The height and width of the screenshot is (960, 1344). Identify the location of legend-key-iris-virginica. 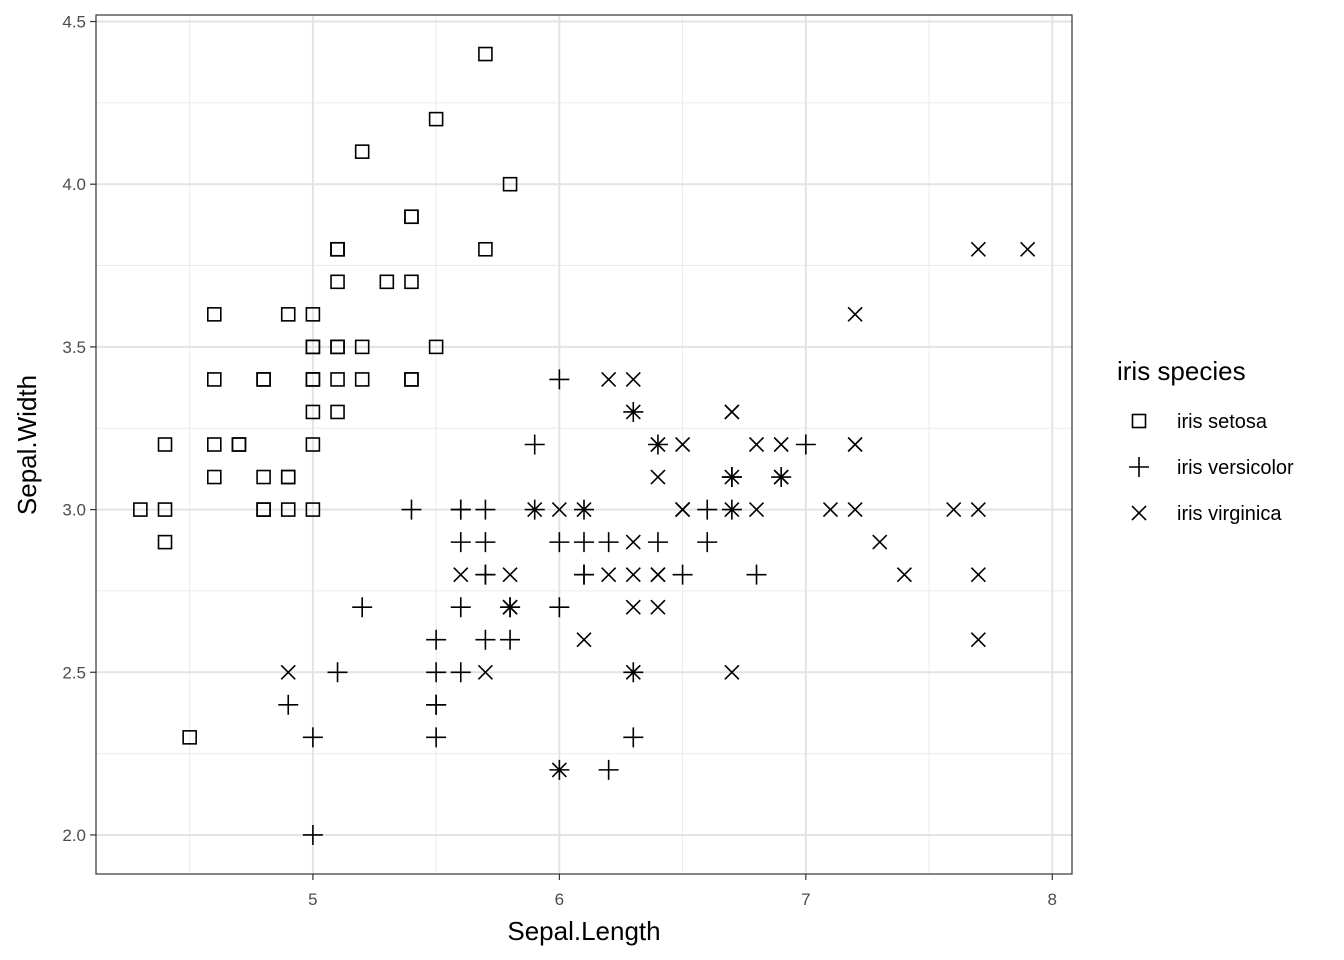
(1139, 513).